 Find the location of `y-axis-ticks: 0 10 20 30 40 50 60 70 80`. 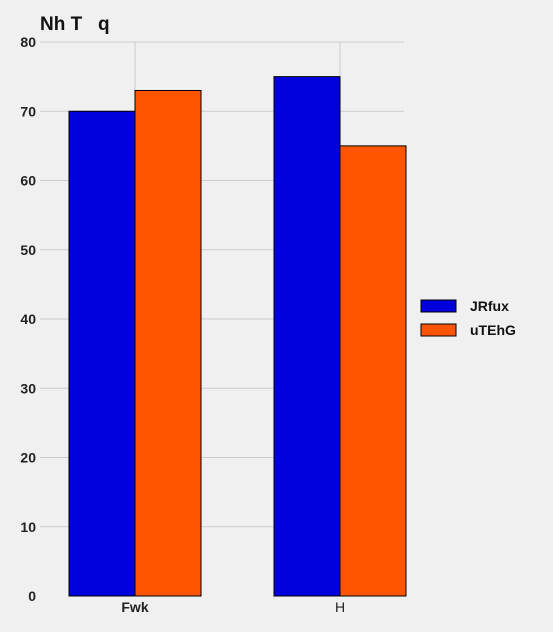

y-axis-ticks: 0 10 20 30 40 50 60 70 80 is located at coordinates (28, 319).